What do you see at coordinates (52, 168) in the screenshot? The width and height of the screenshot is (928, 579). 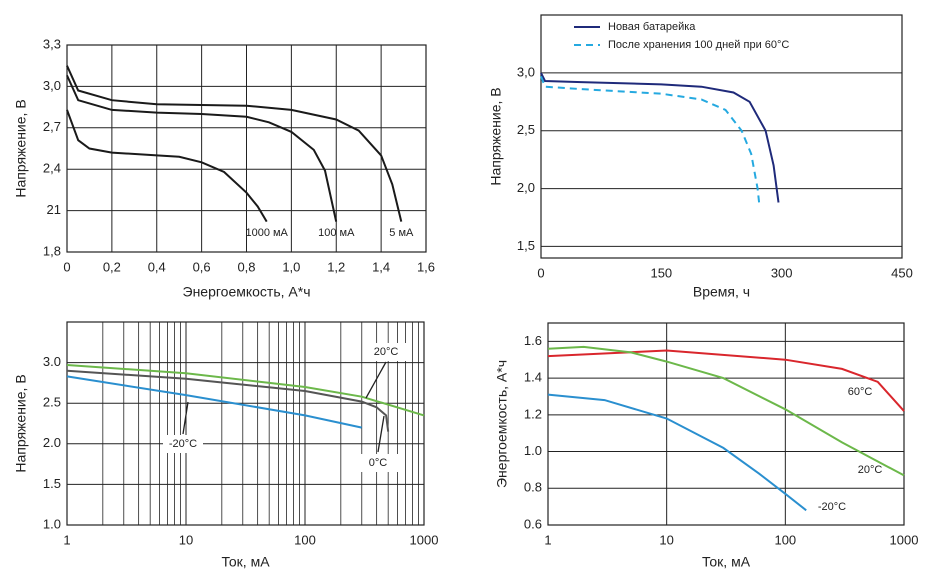 I see `y-tick-label: 2,4` at bounding box center [52, 168].